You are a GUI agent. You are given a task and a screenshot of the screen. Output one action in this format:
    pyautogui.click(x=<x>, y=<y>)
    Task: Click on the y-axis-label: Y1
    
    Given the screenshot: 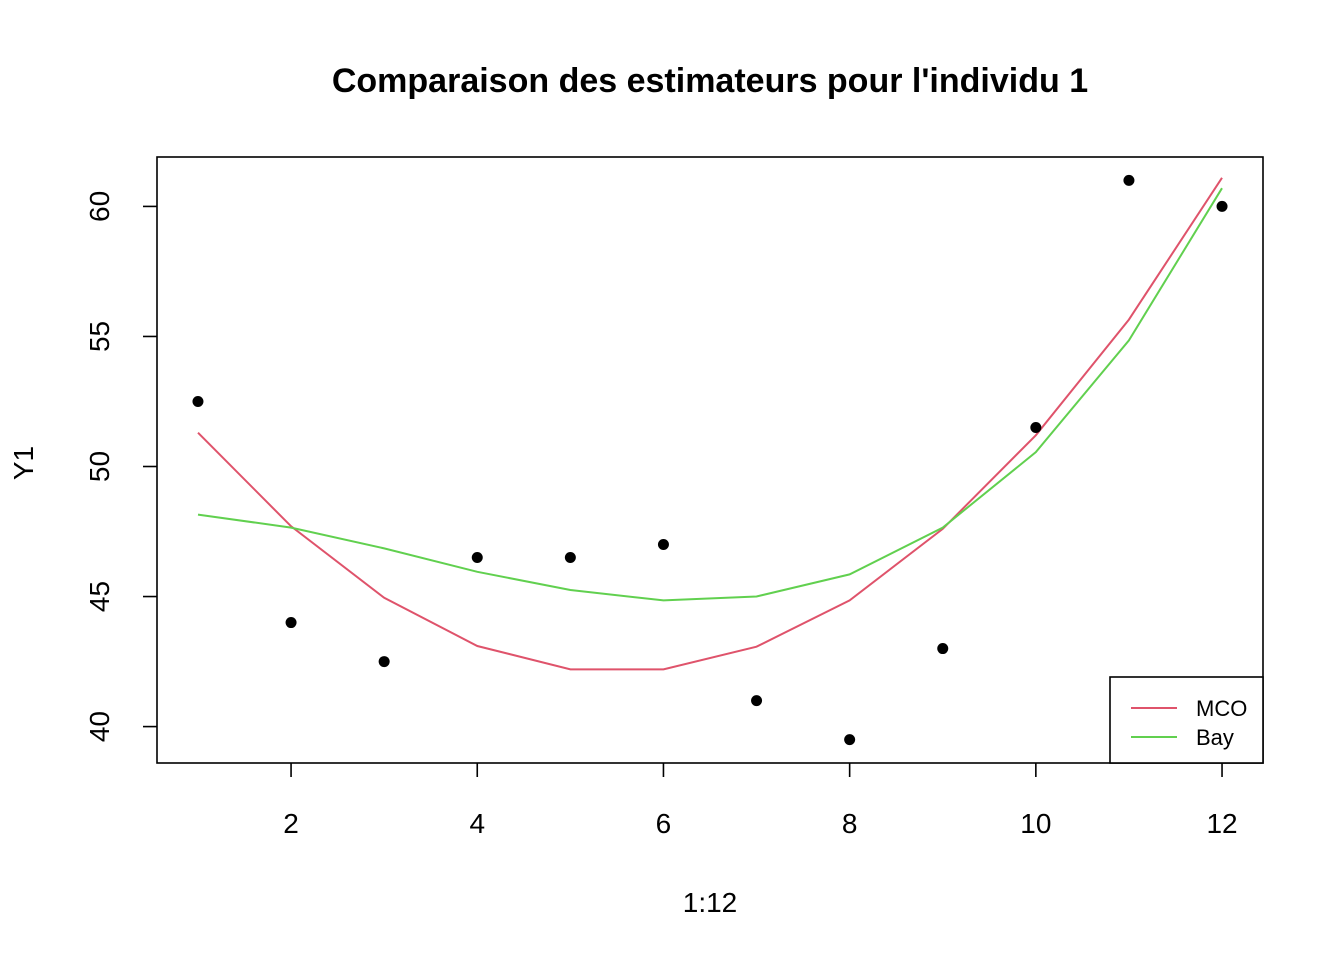 What is the action you would take?
    pyautogui.click(x=23, y=463)
    